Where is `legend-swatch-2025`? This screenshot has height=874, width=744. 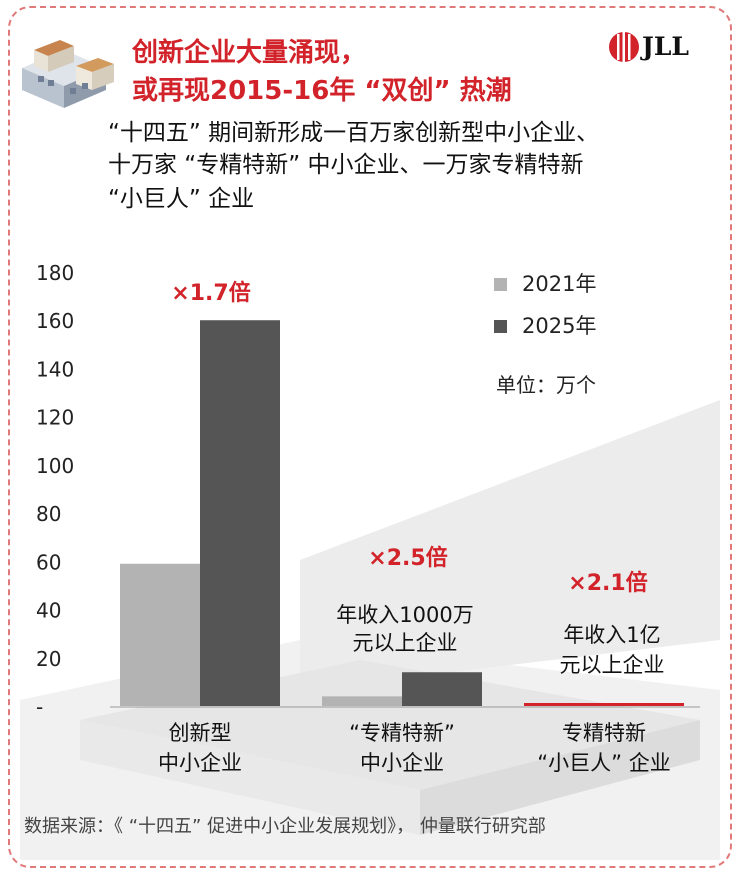 legend-swatch-2025 is located at coordinates (500, 326).